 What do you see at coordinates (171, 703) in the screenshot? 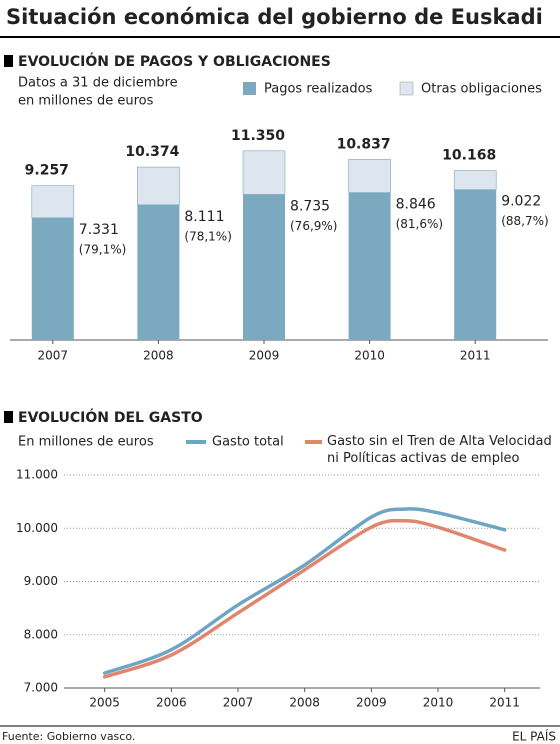
I see `x-tick-label: 2006` at bounding box center [171, 703].